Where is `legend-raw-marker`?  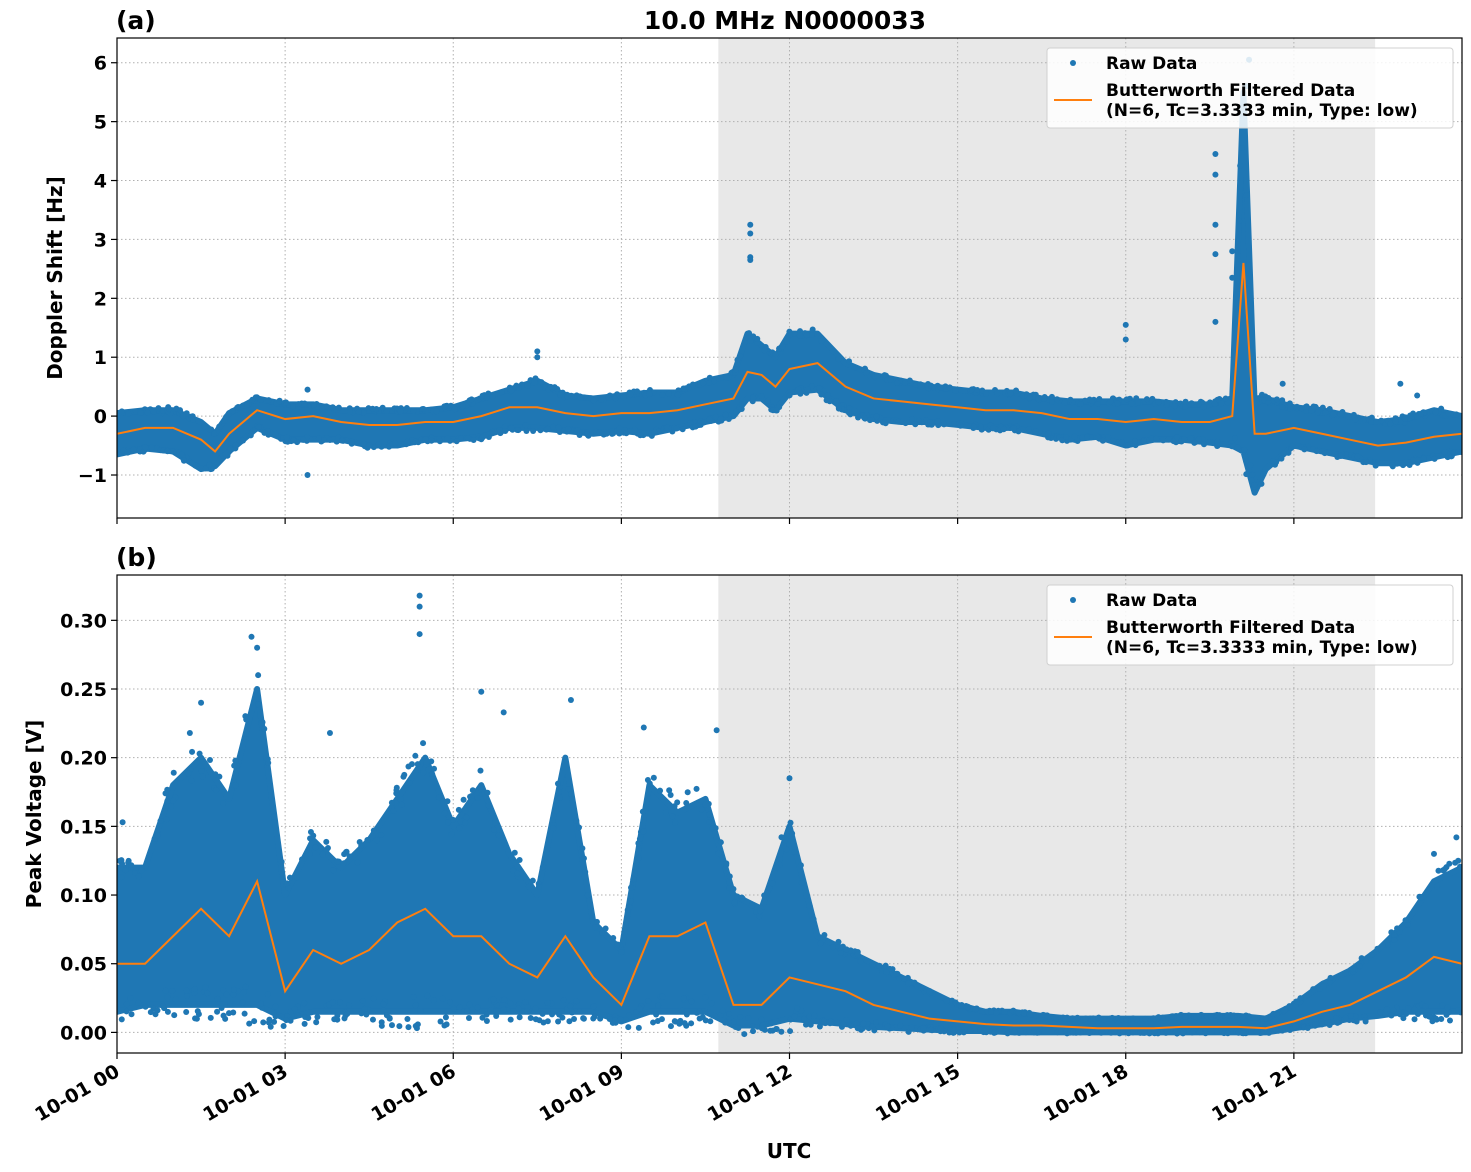 legend-raw-marker is located at coordinates (1073, 600).